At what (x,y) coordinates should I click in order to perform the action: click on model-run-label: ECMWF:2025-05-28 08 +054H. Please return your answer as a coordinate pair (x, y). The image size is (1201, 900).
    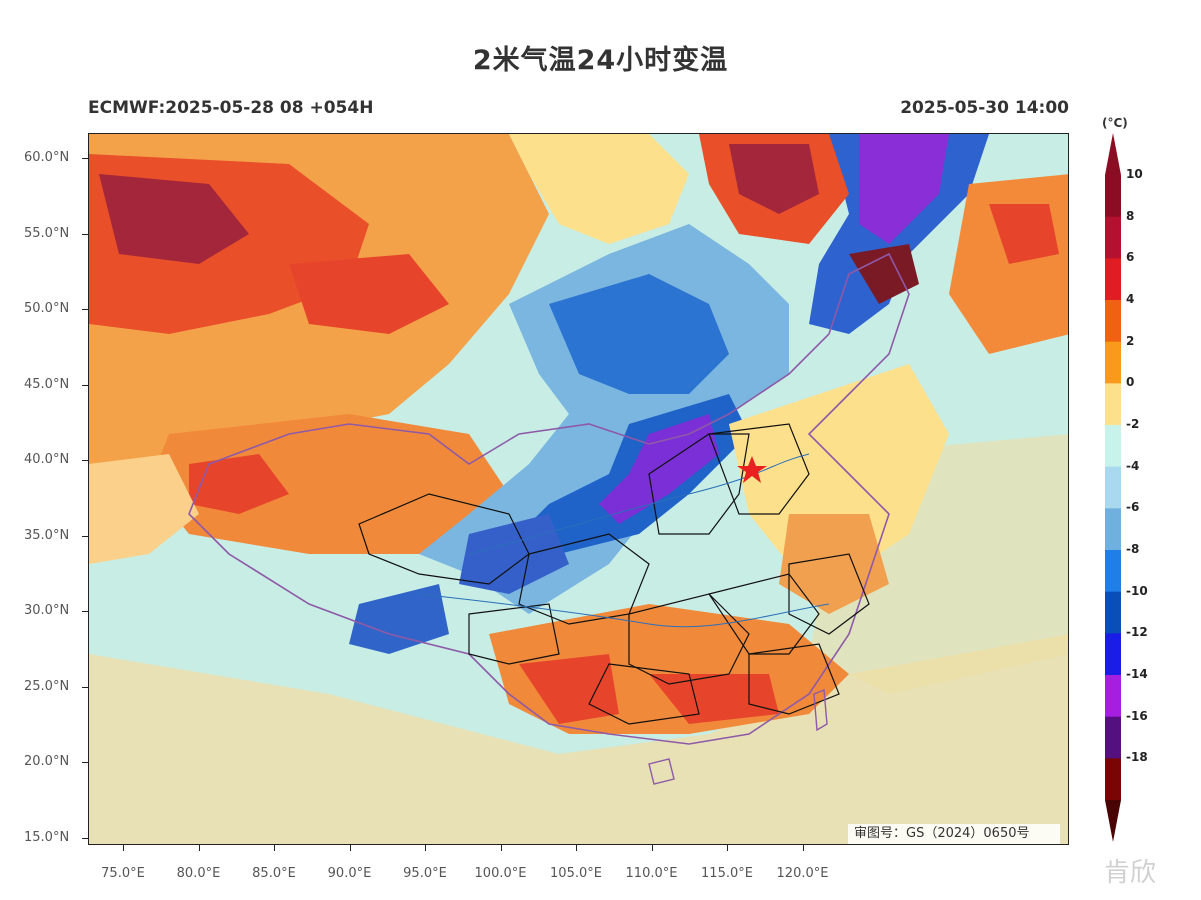
    Looking at the image, I should click on (231, 108).